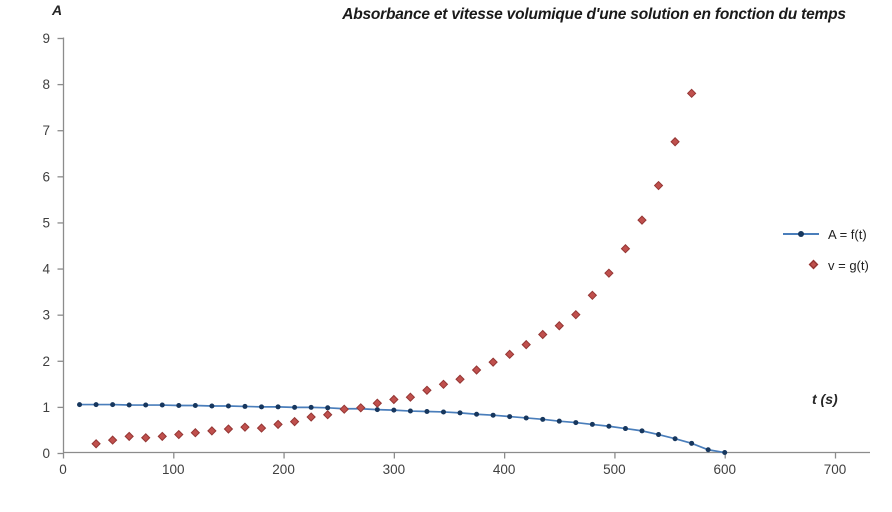 This screenshot has height=512, width=892. What do you see at coordinates (46, 38) in the screenshot?
I see `y-tick-label: 9` at bounding box center [46, 38].